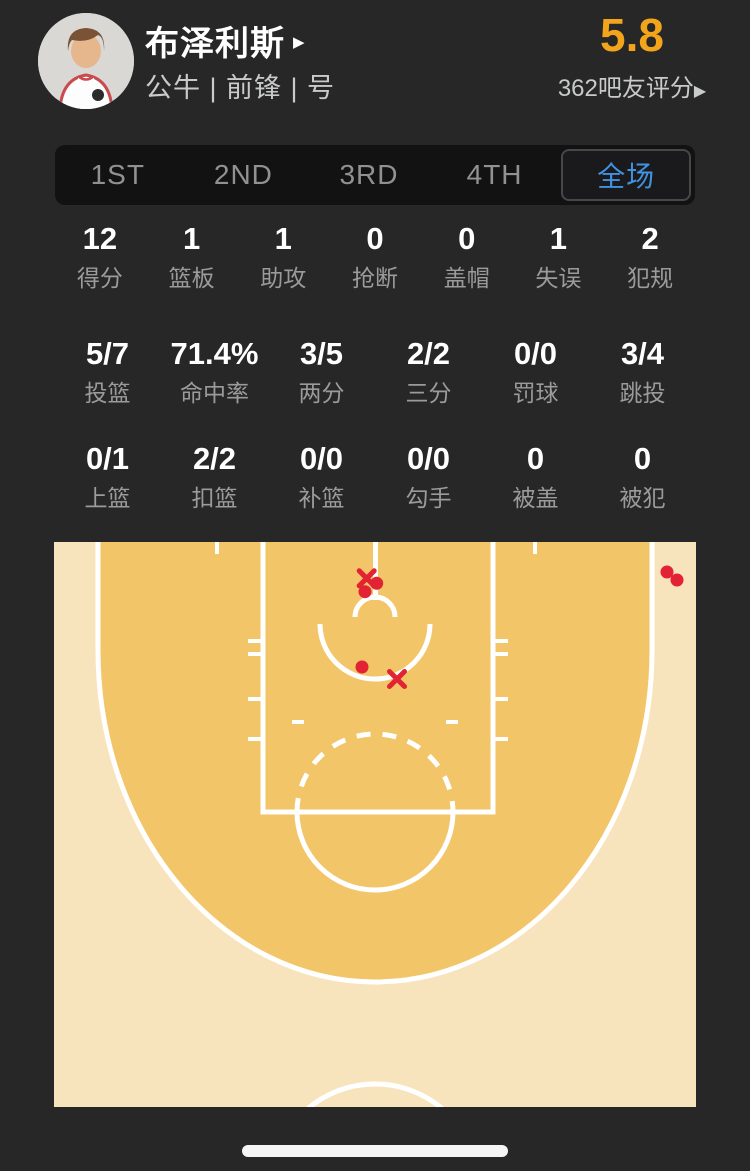 The height and width of the screenshot is (1171, 750). What do you see at coordinates (107, 498) in the screenshot?
I see `stat-label: 上篮` at bounding box center [107, 498].